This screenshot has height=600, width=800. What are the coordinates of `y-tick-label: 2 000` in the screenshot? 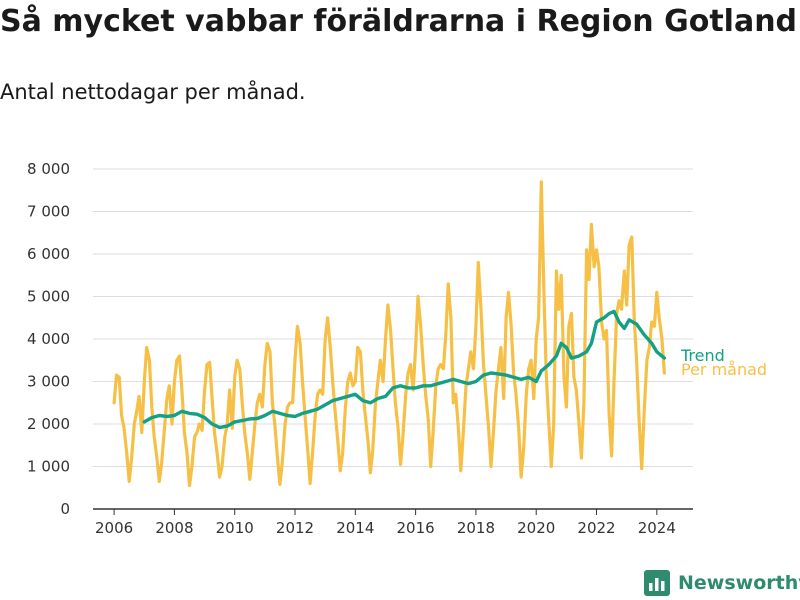 It's located at (48, 424).